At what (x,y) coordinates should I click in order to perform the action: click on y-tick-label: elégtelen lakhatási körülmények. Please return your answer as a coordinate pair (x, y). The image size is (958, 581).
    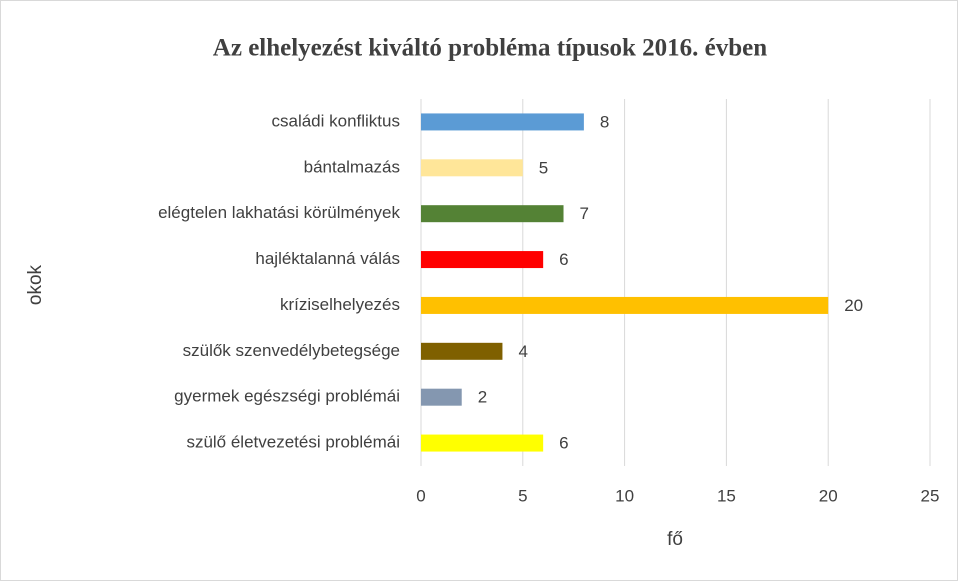
    Looking at the image, I should click on (279, 212).